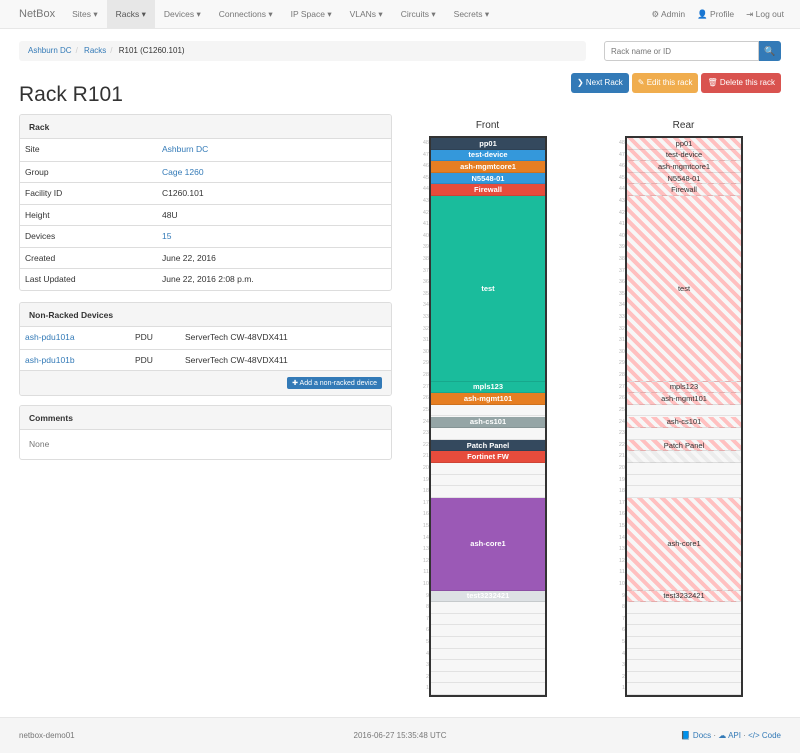 The height and width of the screenshot is (753, 800). Describe the element at coordinates (334, 383) in the screenshot. I see `add-non-racked-device-button: ✚ Add a non-racked device` at that location.